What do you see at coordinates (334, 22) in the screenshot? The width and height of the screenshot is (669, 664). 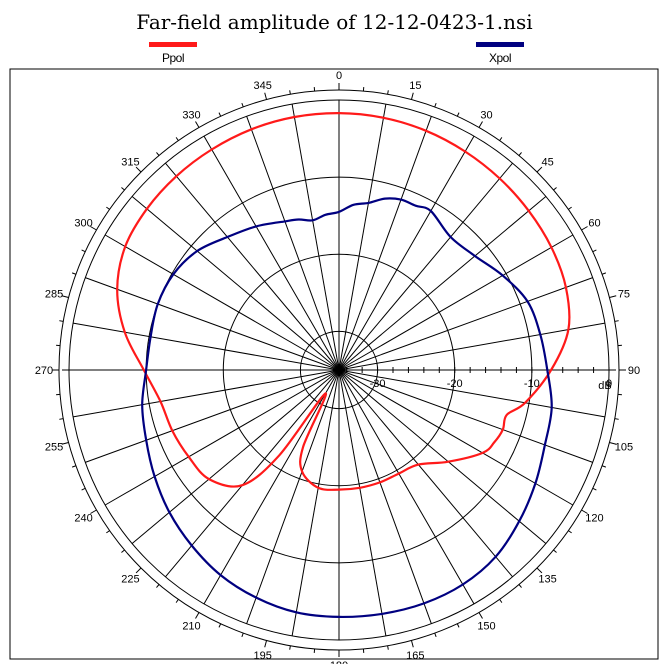 I see `chart-title: Far-field amplitude of 12-12-0423-1.nsi` at bounding box center [334, 22].